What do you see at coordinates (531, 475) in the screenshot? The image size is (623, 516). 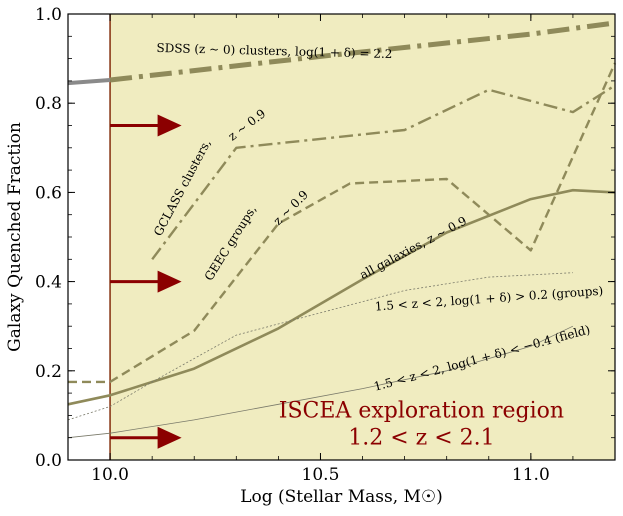 I see `x-tick-label: 11.0` at bounding box center [531, 475].